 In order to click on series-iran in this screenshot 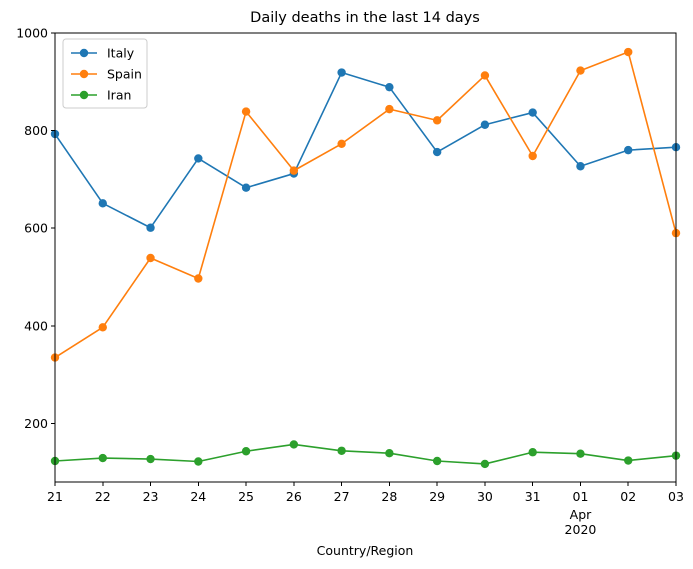, I will do `click(365, 454)`.